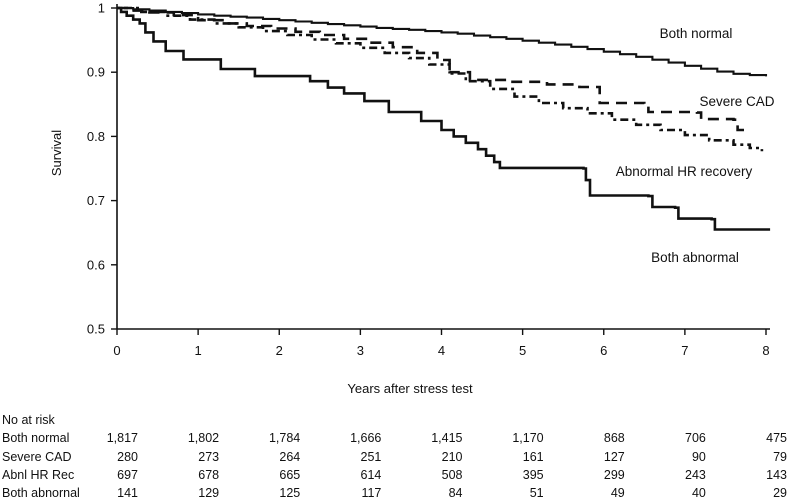 Image resolution: width=788 pixels, height=497 pixels. Describe the element at coordinates (127, 491) in the screenshot. I see `risk-cell: 141` at that location.